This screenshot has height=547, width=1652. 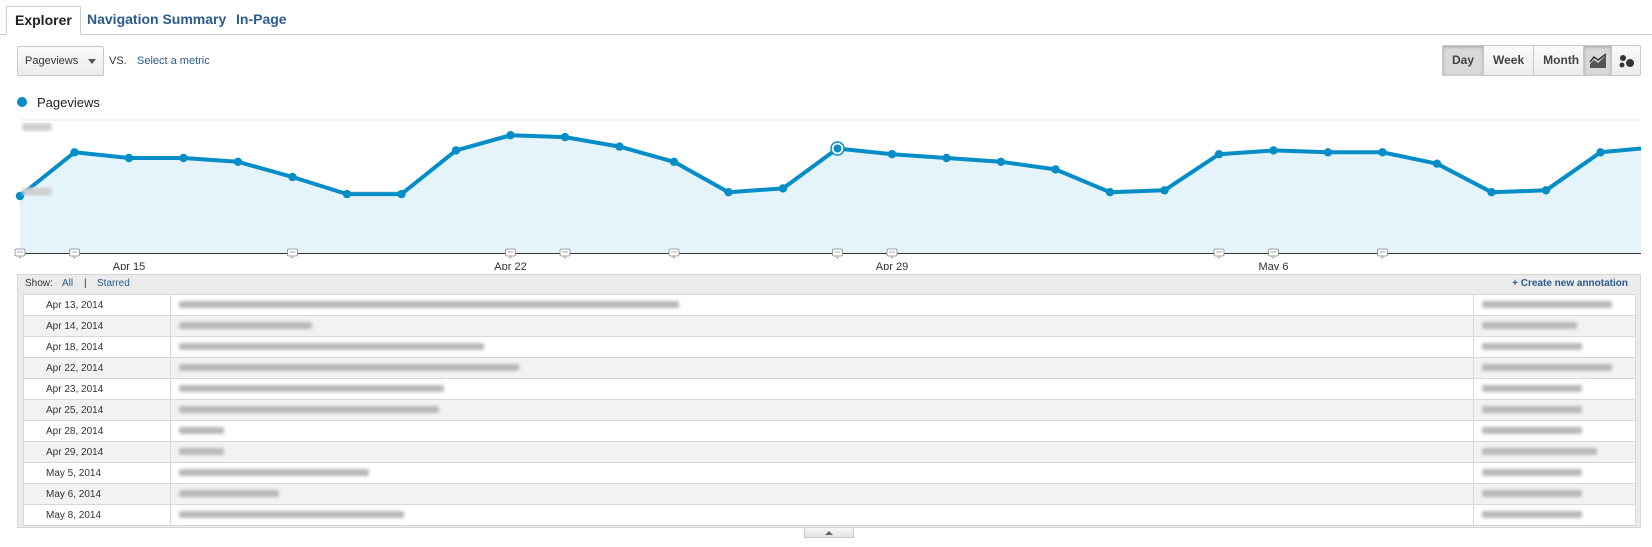 What do you see at coordinates (1570, 283) in the screenshot?
I see `create-annotation-link: + Create new annotation` at bounding box center [1570, 283].